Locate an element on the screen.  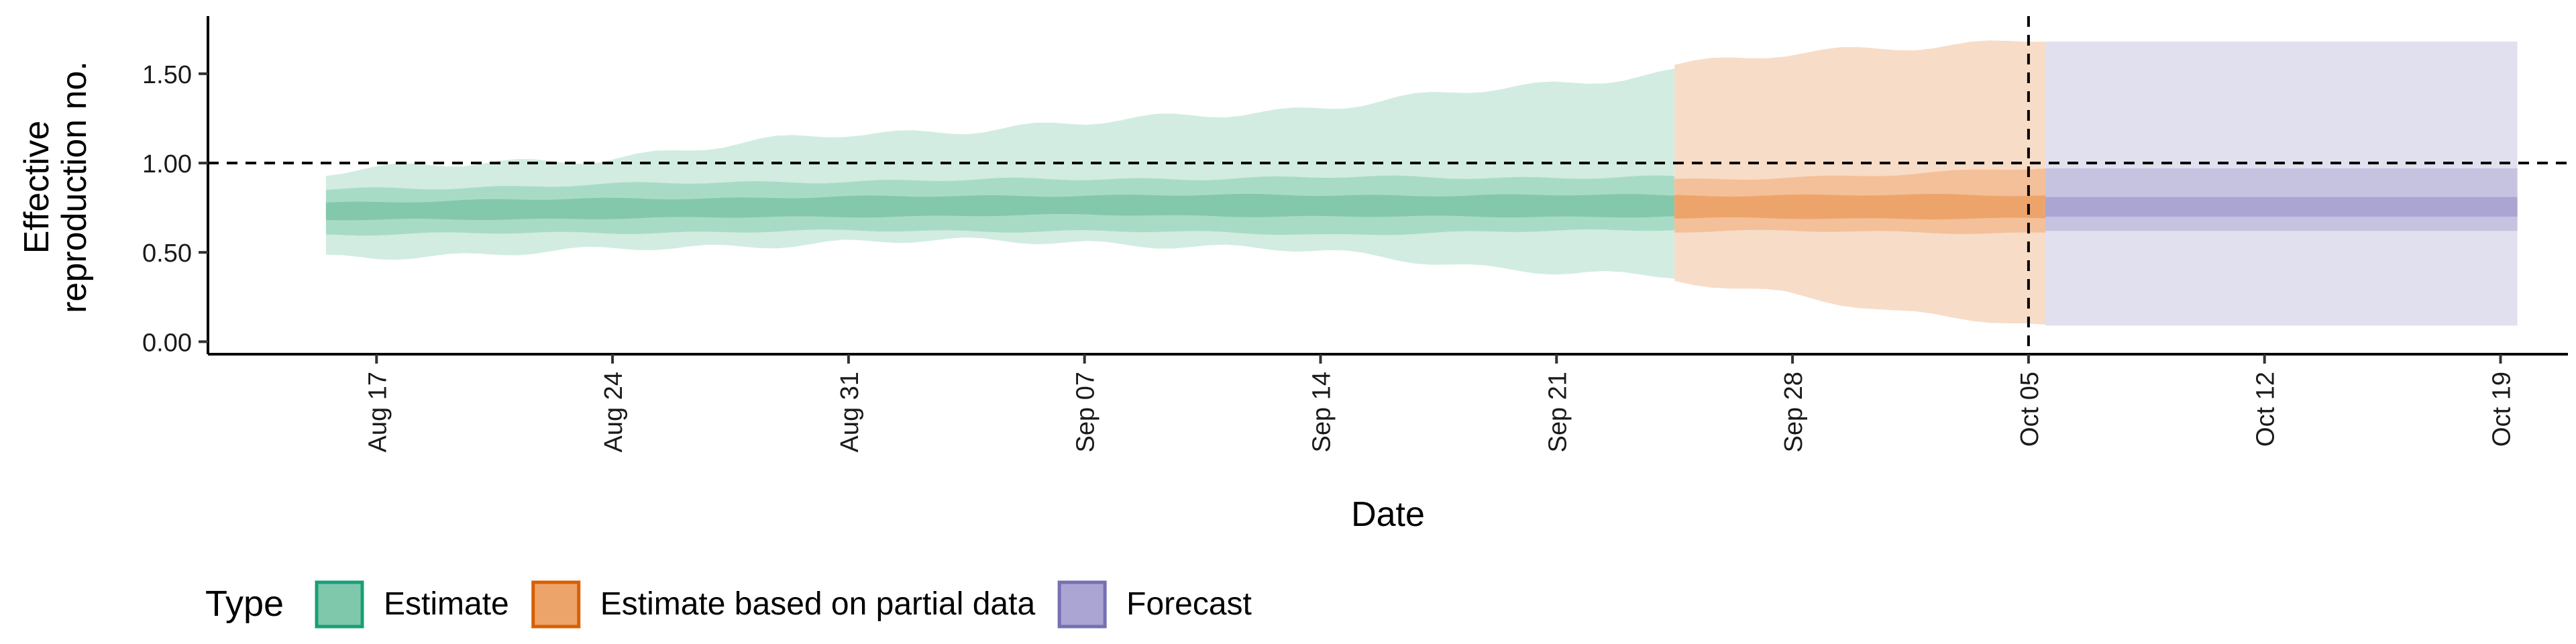
x-tick-label: Sep 07 is located at coordinates (1086, 412).